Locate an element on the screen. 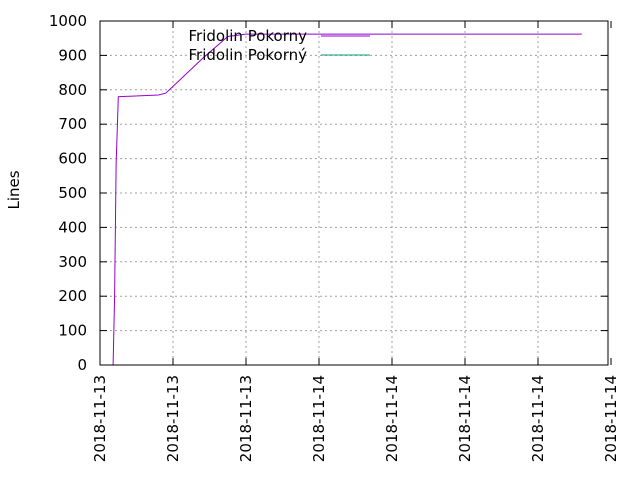 The image size is (640, 480). y-tick-label: 700 is located at coordinates (72, 124).